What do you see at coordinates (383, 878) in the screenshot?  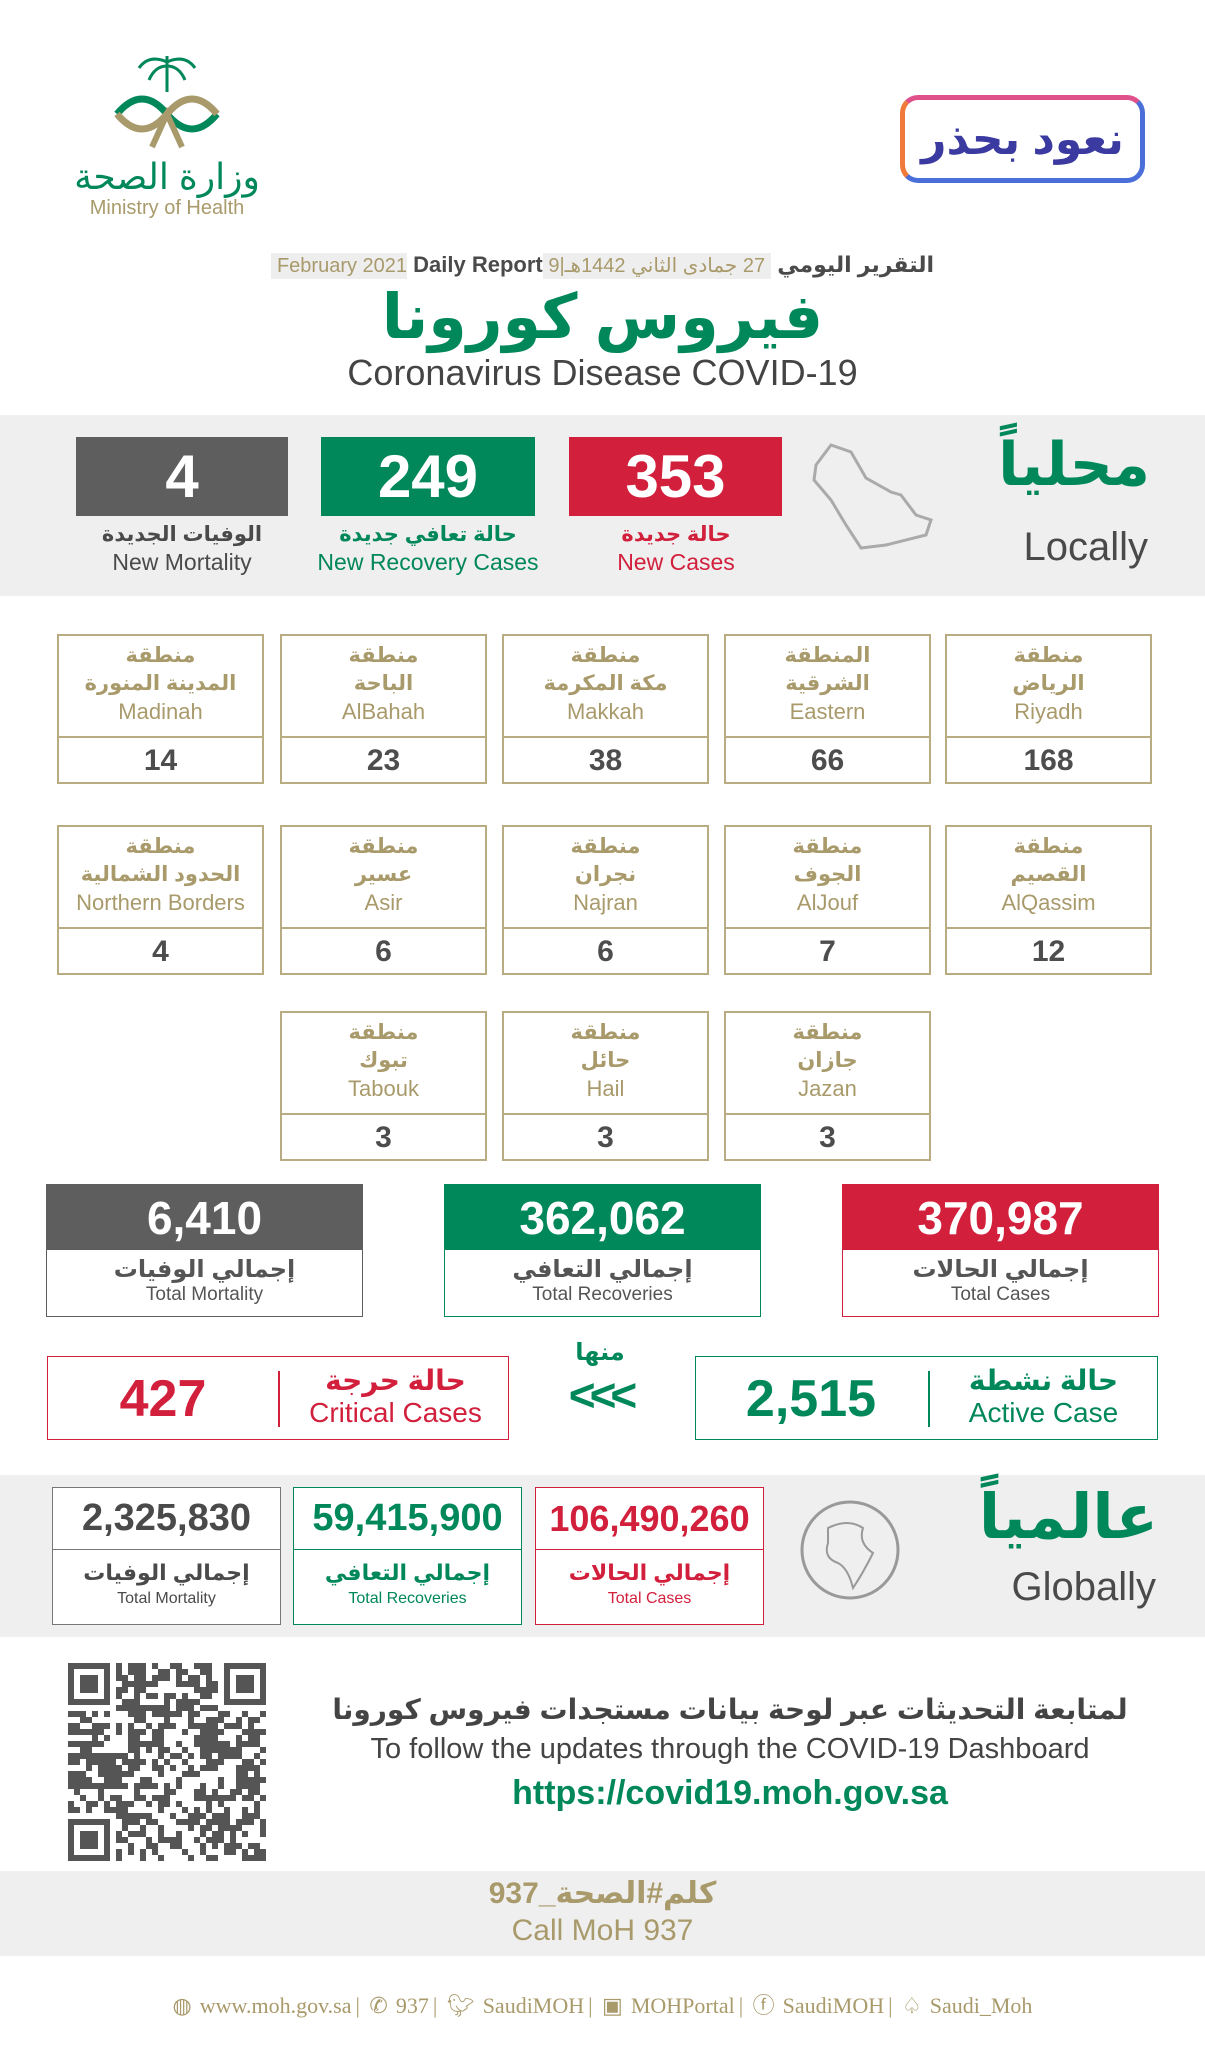 I see `region-name: منطقة عسير Asir` at bounding box center [383, 878].